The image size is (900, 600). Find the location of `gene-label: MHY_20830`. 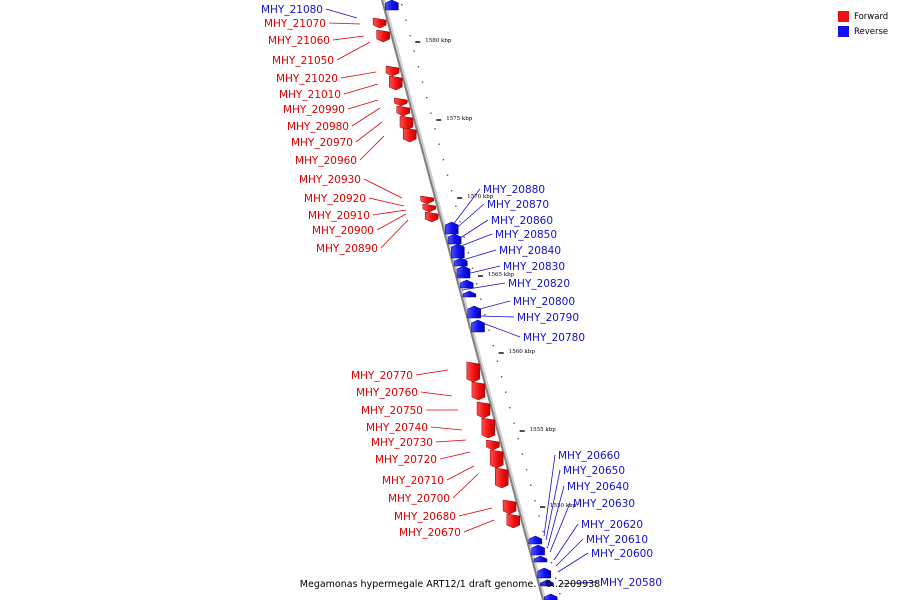

gene-label: MHY_20830 is located at coordinates (534, 267).